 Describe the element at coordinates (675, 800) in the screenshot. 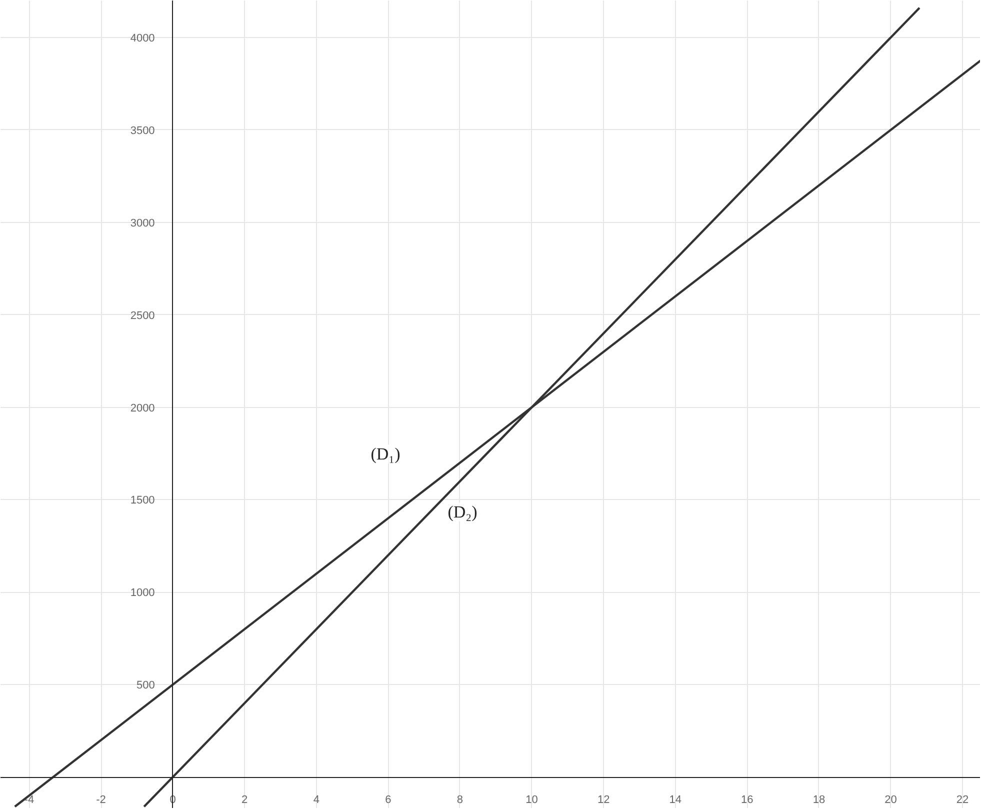

I see `x-tick-label: 14` at that location.